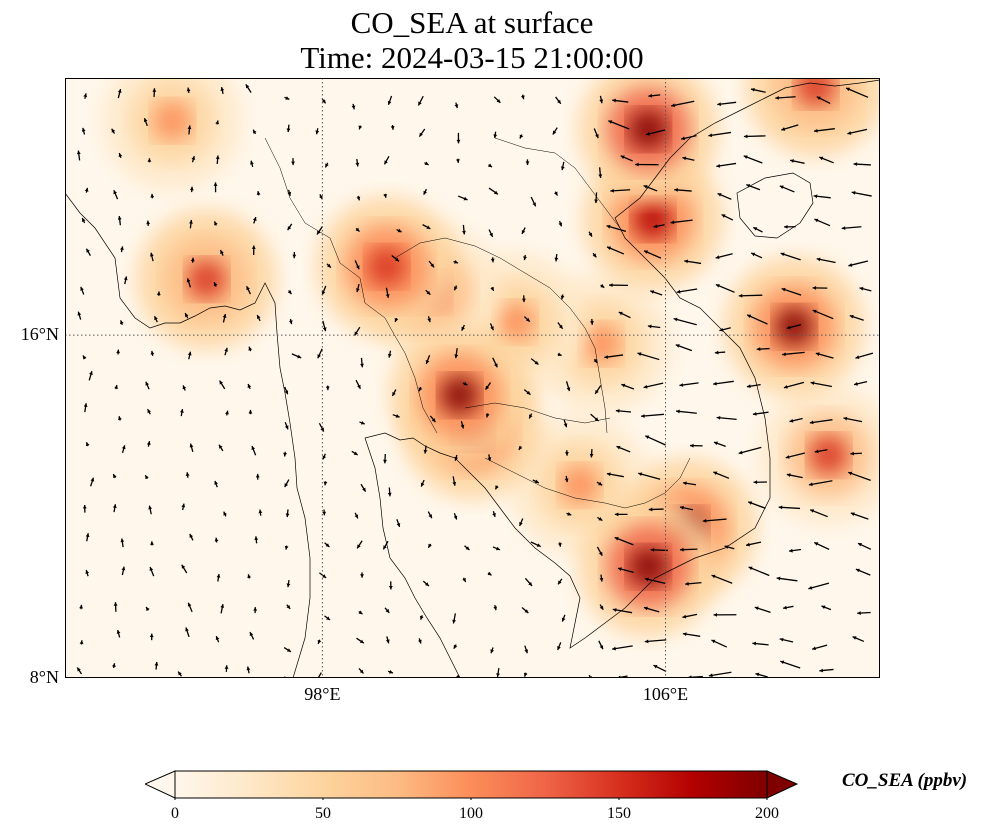  I want to click on colorbar-tick-label: 0, so click(175, 813).